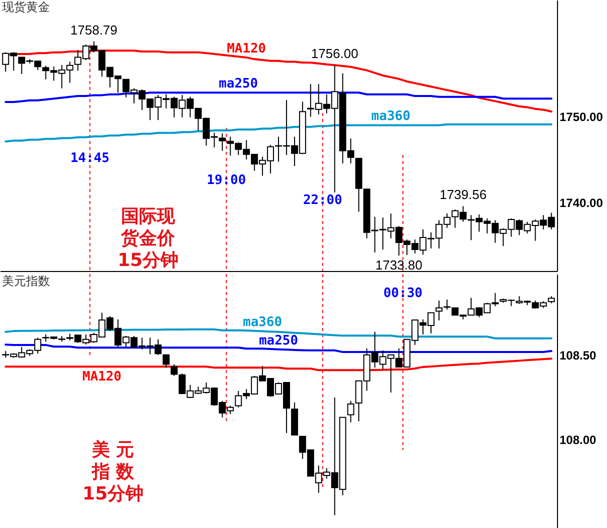 The width and height of the screenshot is (607, 528). I want to click on annotation: 国际现货金价15分钟, so click(148, 238).